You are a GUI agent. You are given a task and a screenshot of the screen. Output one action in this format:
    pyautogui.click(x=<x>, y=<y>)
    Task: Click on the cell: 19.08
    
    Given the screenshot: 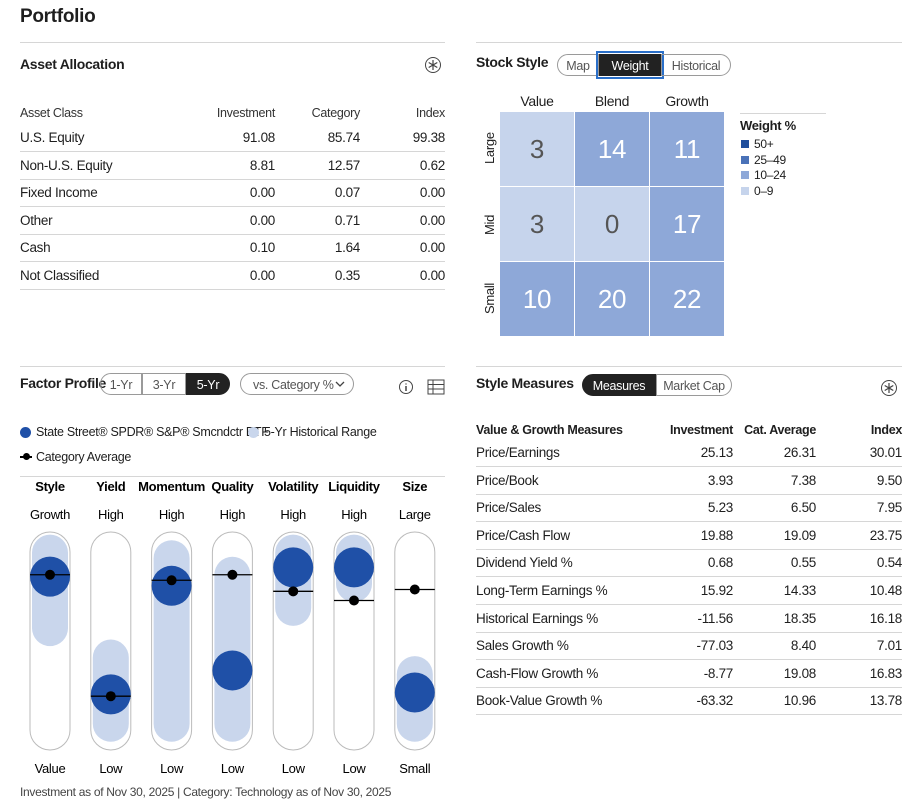 What is the action you would take?
    pyautogui.click(x=800, y=673)
    